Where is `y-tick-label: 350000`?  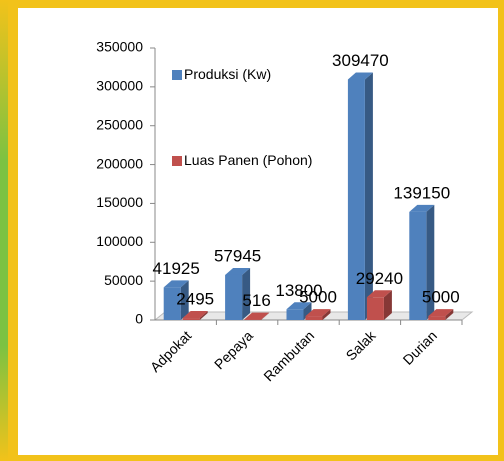
y-tick-label: 350000 is located at coordinates (119, 47).